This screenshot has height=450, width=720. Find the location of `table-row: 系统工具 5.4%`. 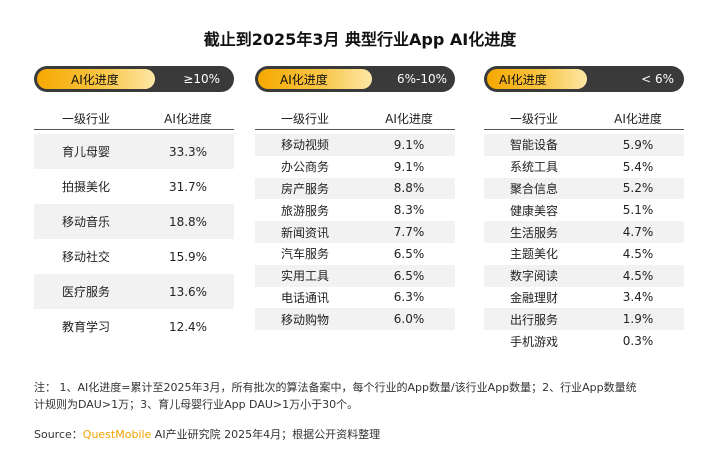

table-row: 系统工具 5.4% is located at coordinates (584, 166).